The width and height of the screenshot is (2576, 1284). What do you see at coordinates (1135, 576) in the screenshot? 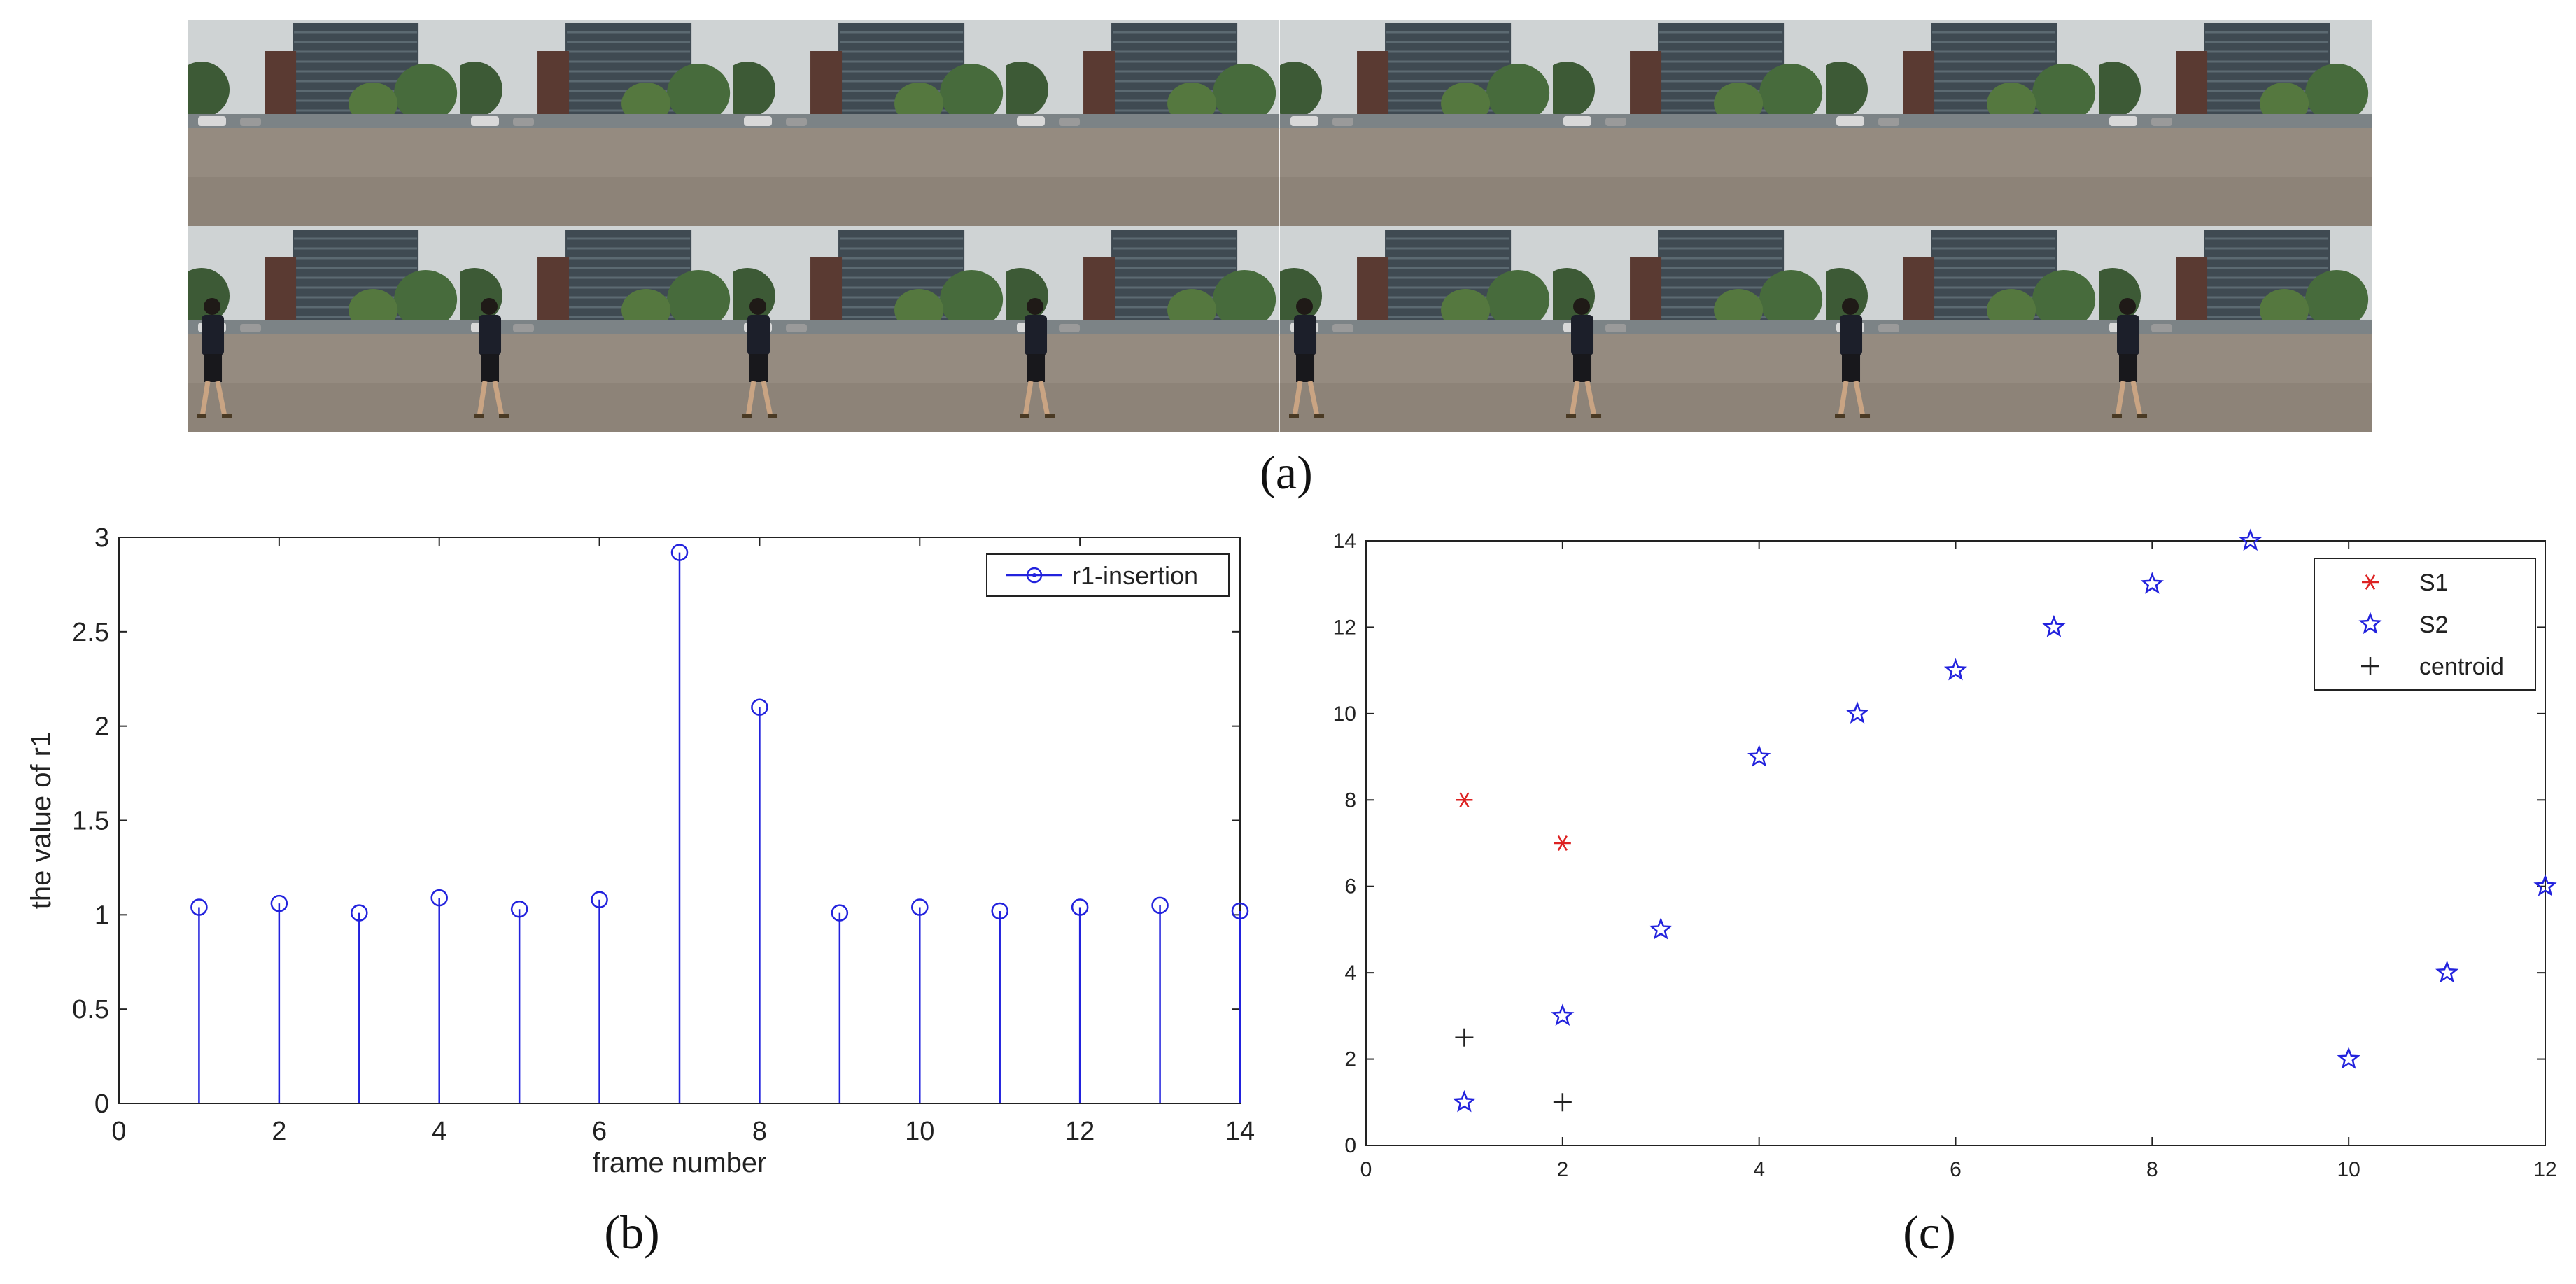
I see `legend-label-b: r1-insertion` at bounding box center [1135, 576].